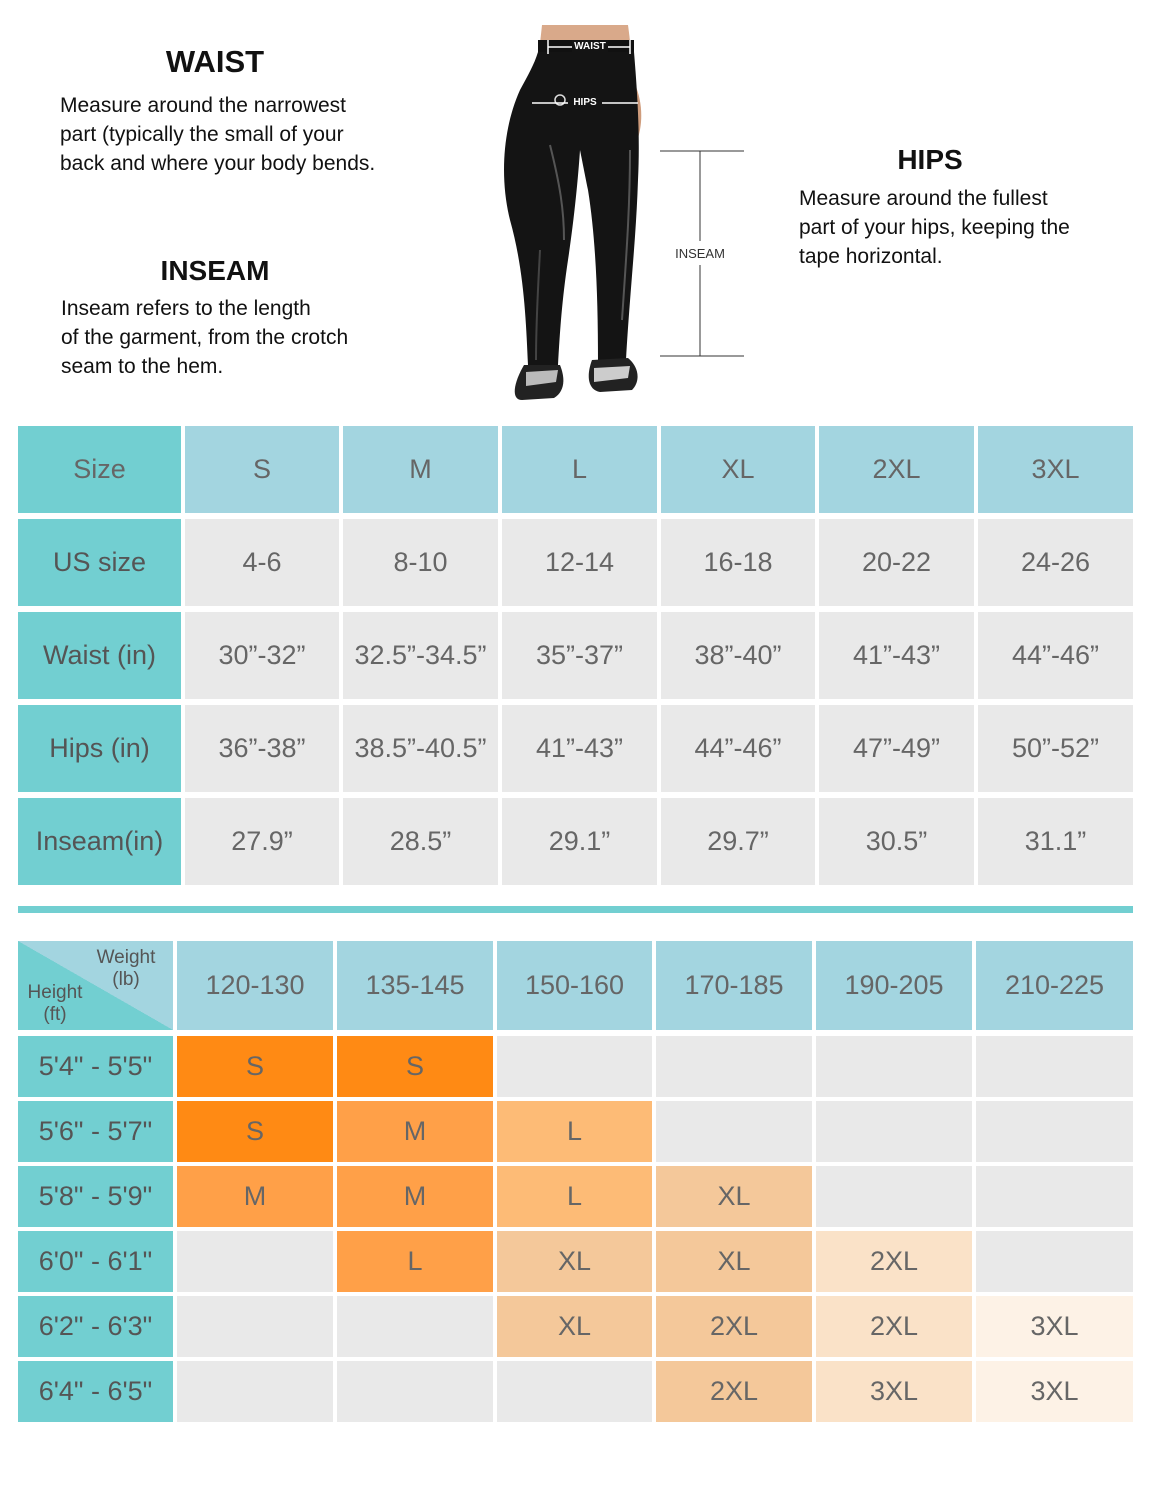 This screenshot has height=1500, width=1154. Describe the element at coordinates (55, 1003) in the screenshot. I see `fit-corner-height: Height (ft)` at that location.